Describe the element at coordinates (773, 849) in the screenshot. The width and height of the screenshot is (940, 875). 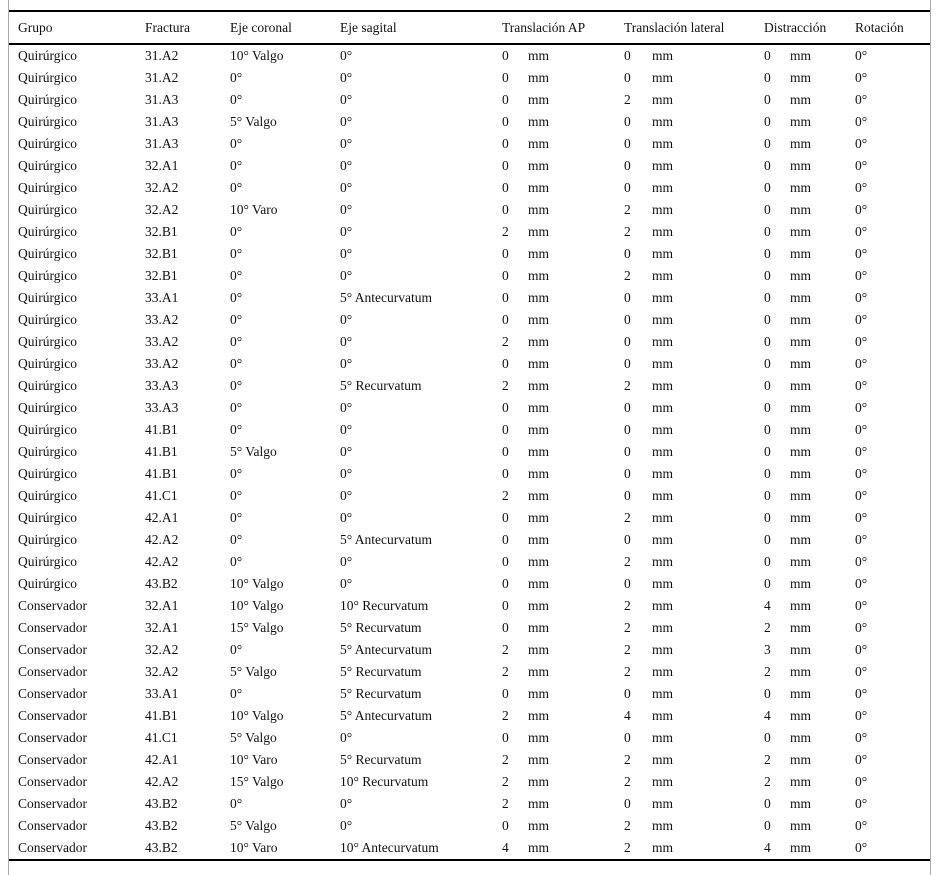
I see `cell-distraccion: 4` at that location.